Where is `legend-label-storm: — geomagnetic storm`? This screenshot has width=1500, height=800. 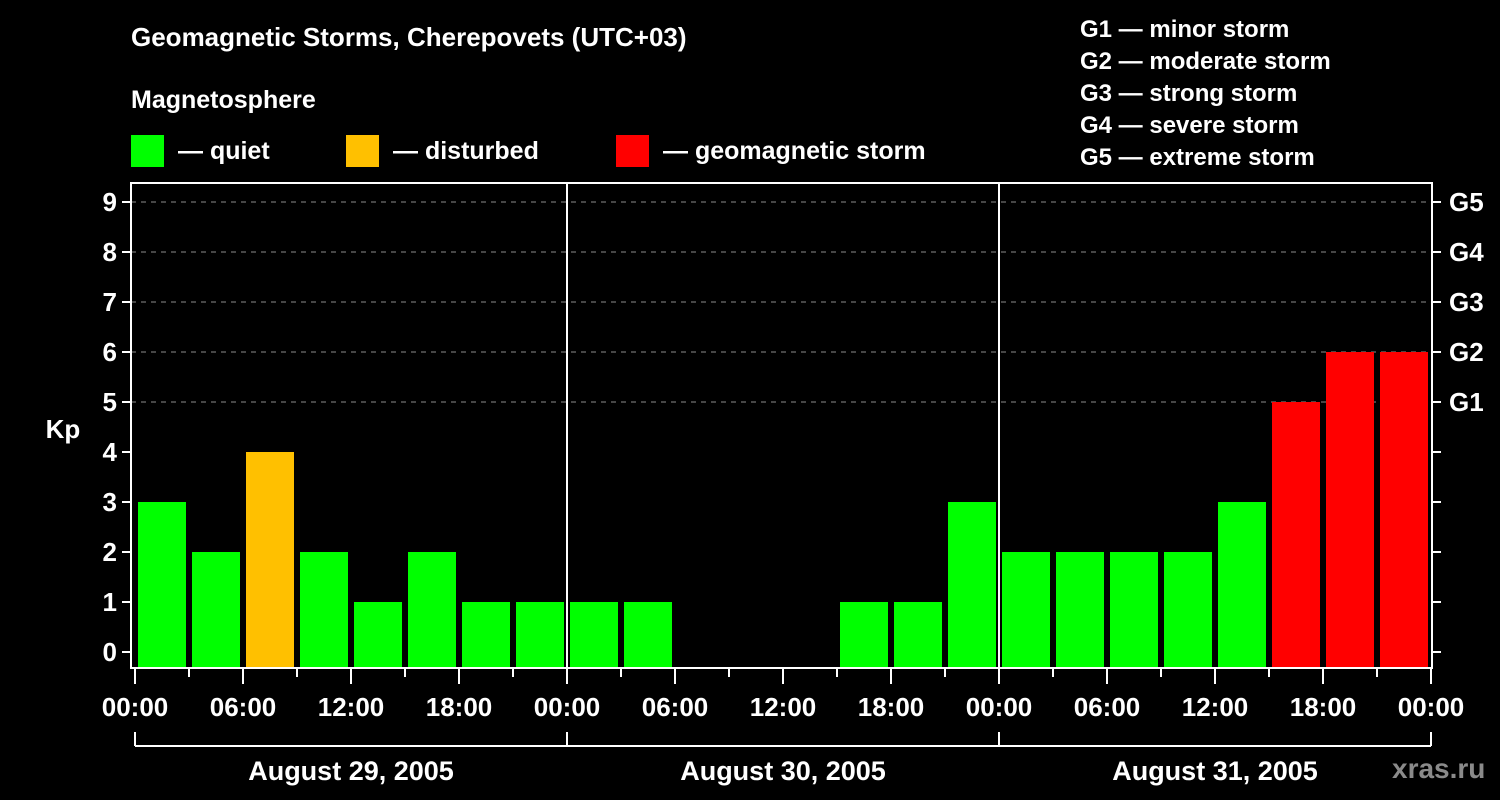 legend-label-storm: — geomagnetic storm is located at coordinates (794, 150).